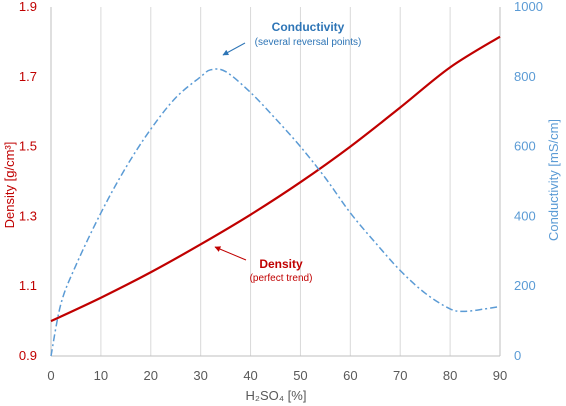 The width and height of the screenshot is (566, 406). What do you see at coordinates (308, 42) in the screenshot?
I see `conductivity-annotation-subtitle: (several reversal points)` at bounding box center [308, 42].